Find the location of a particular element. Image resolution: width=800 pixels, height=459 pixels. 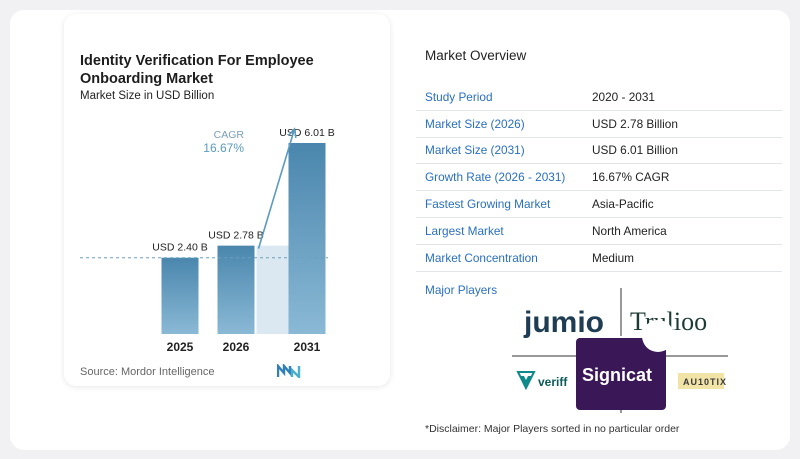

row-key: Growth Rate (2026 - 2031) is located at coordinates (495, 177).